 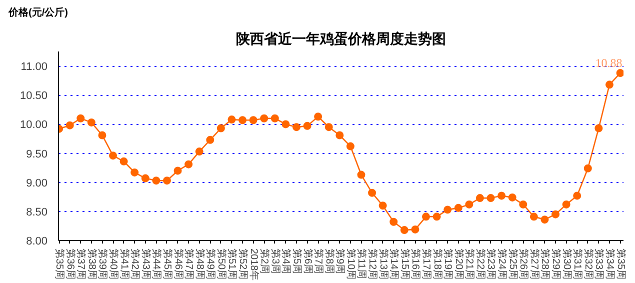 I want to click on x-tick-label: 第19周, so click(x=448, y=264).